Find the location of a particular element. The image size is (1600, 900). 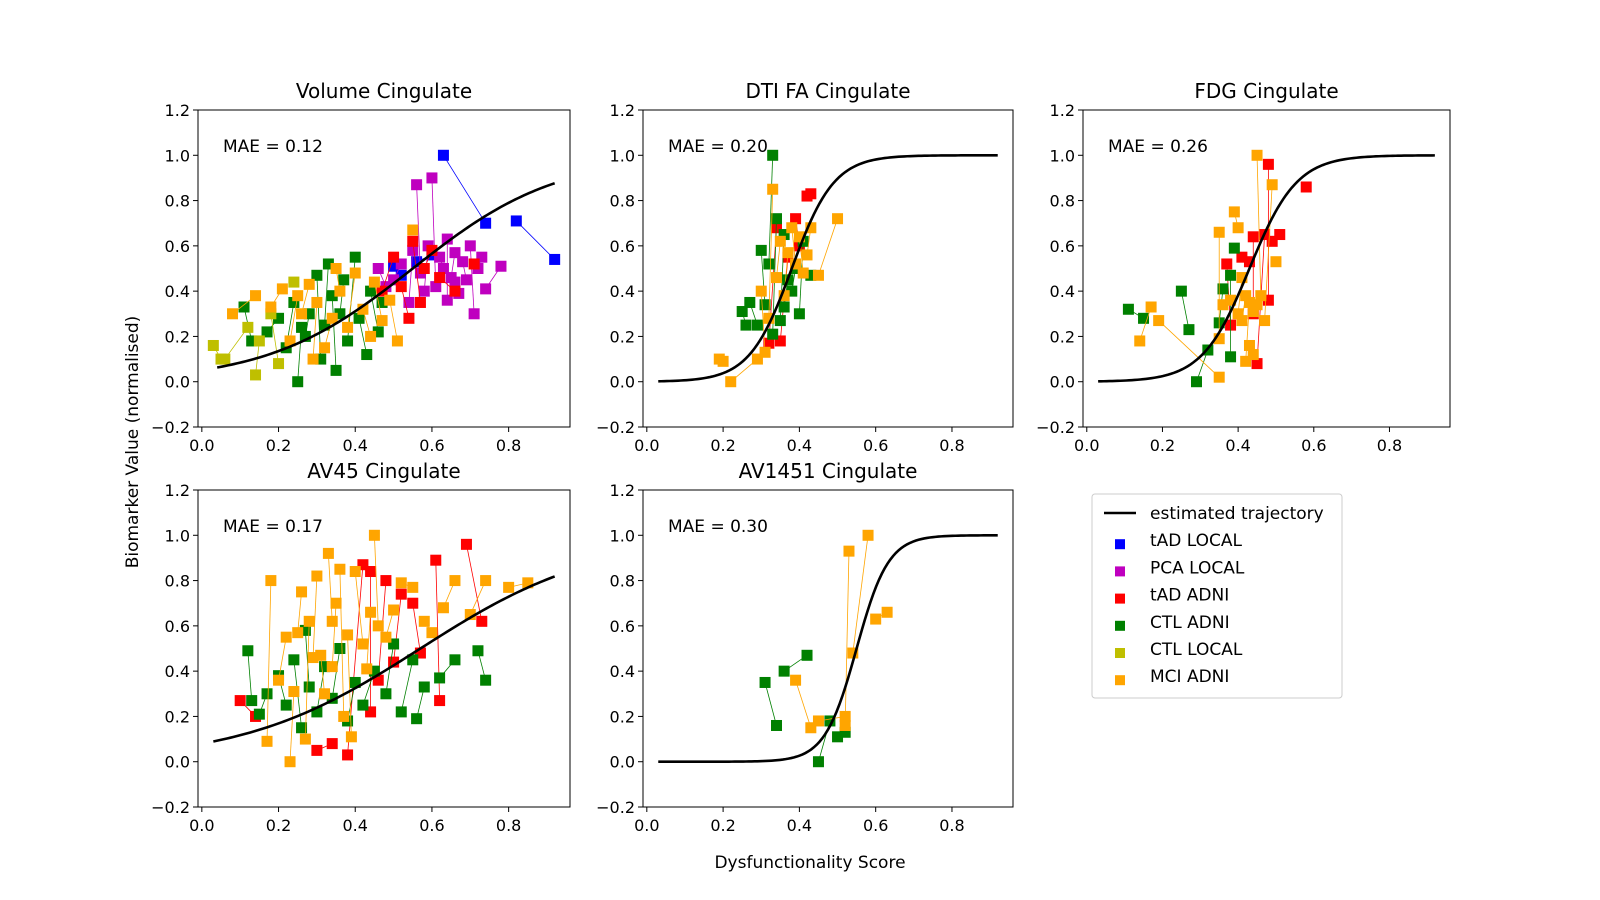

legend-entry-tad-adni: tAD ADNI is located at coordinates (1172, 596).